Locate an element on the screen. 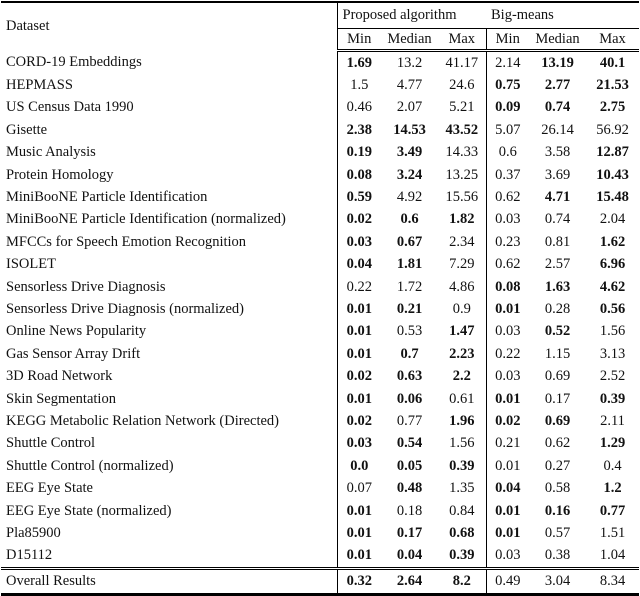 Image resolution: width=640 pixels, height=596 pixels. value-cell: 8.34 is located at coordinates (612, 580).